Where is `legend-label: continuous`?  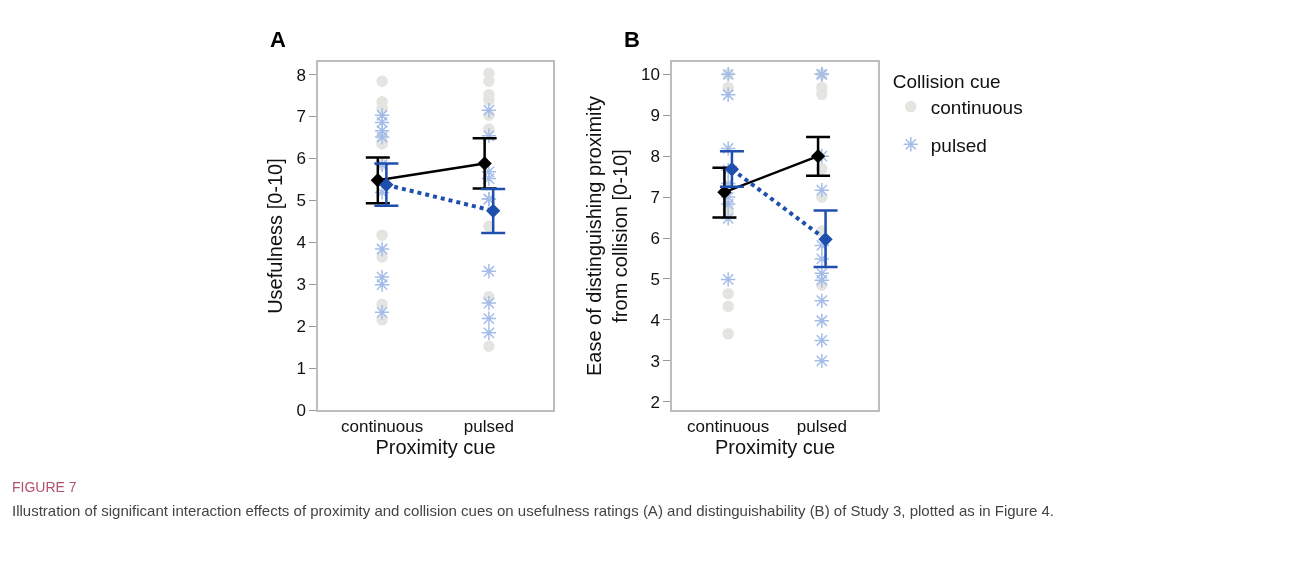 legend-label: continuous is located at coordinates (976, 107).